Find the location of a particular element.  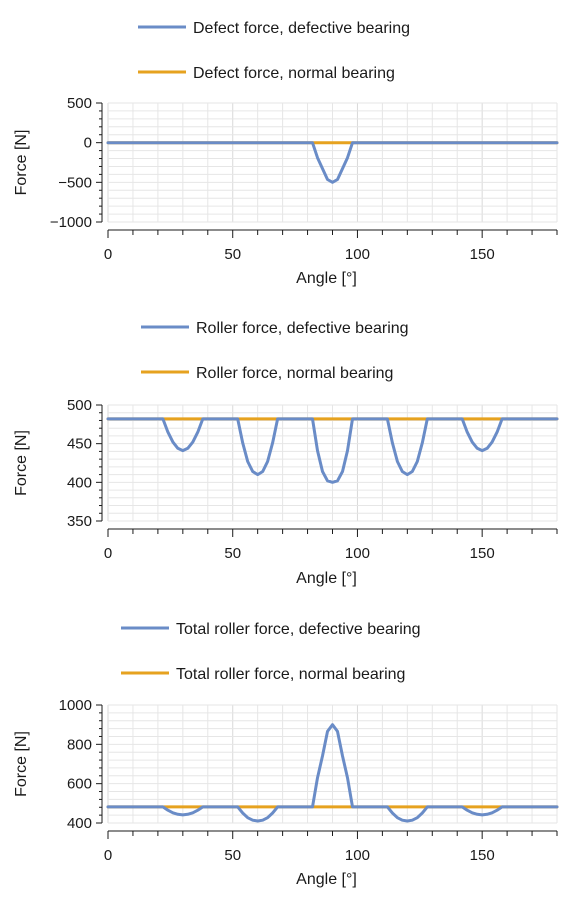

legend-label: Total roller force, normal bearing is located at coordinates (290, 674).